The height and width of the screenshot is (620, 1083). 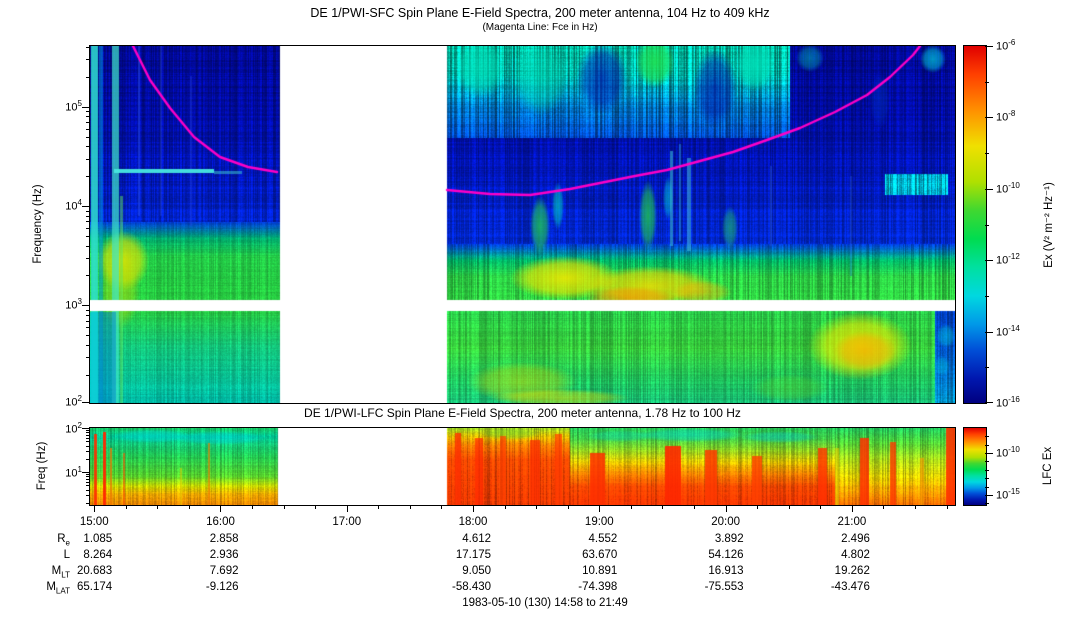 I want to click on x-tick-label: 15:00, so click(x=94, y=522).